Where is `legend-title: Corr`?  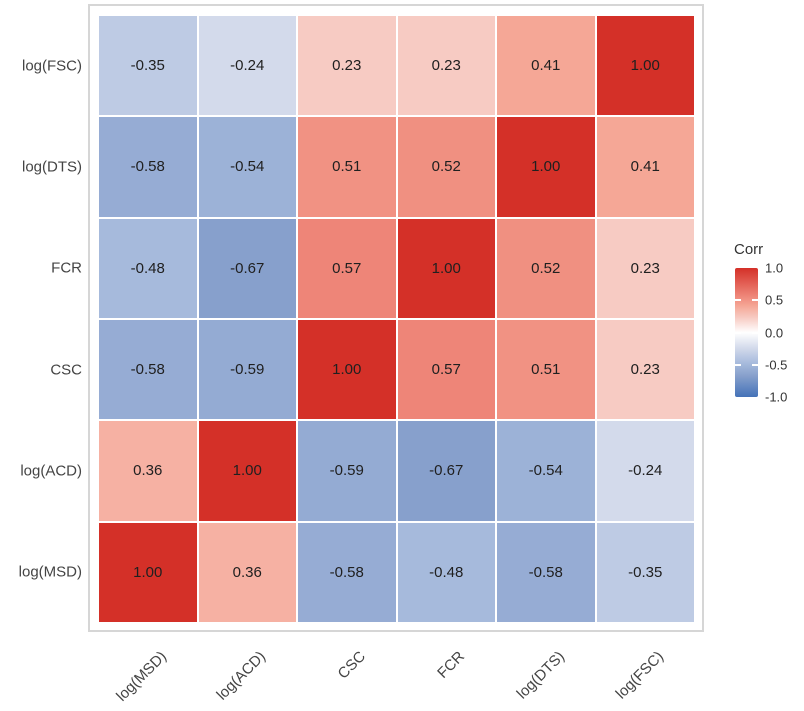 legend-title: Corr is located at coordinates (749, 249).